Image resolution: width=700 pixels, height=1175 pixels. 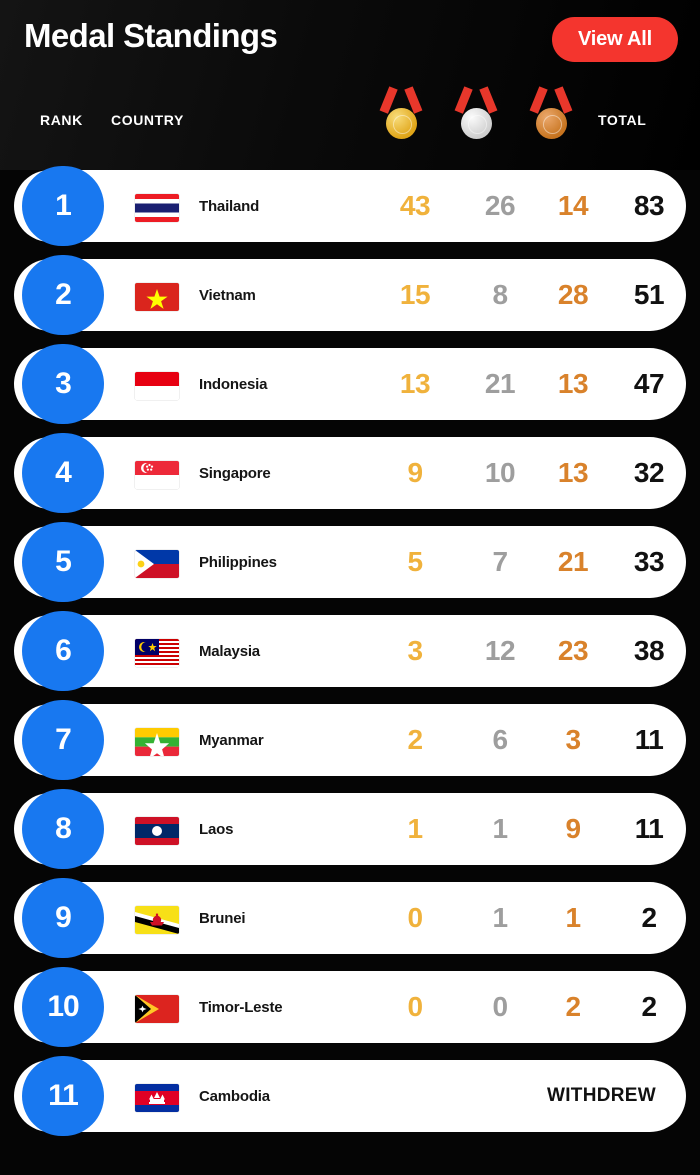 I want to click on country-name: Brunei, so click(x=222, y=918).